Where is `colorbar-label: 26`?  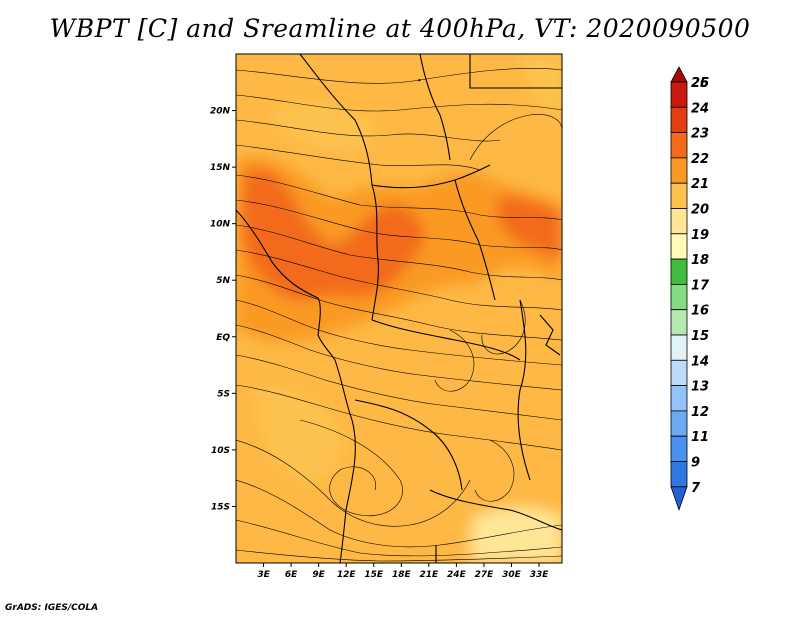 colorbar-label: 26 is located at coordinates (700, 83).